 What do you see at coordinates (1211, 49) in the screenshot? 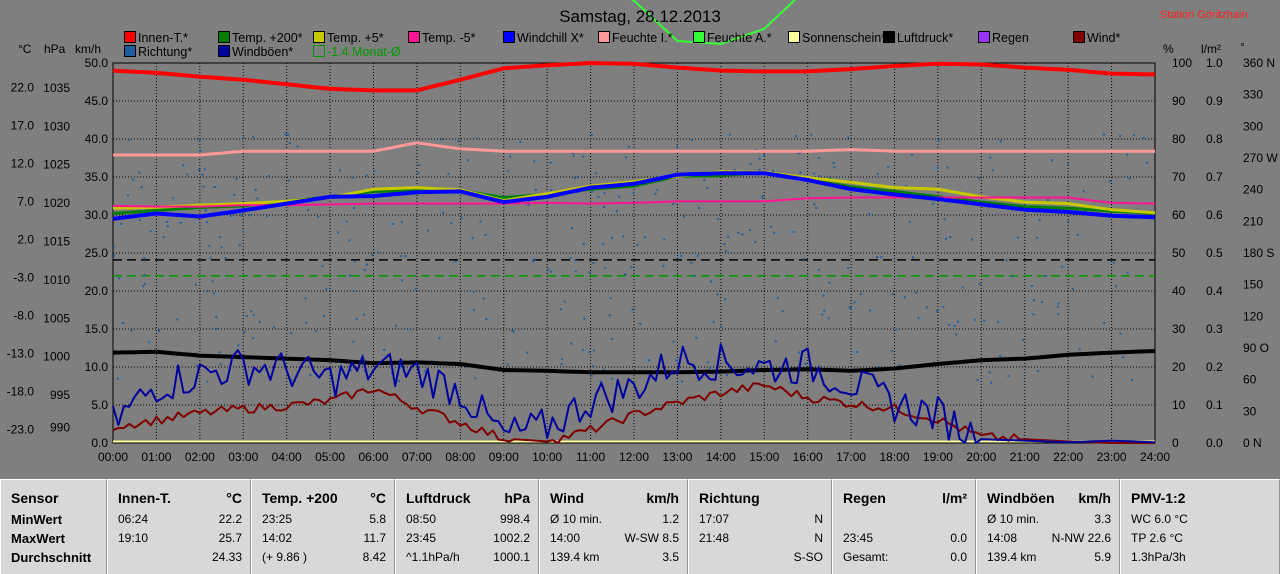
I see `rain-axis-title: l/m²` at bounding box center [1211, 49].